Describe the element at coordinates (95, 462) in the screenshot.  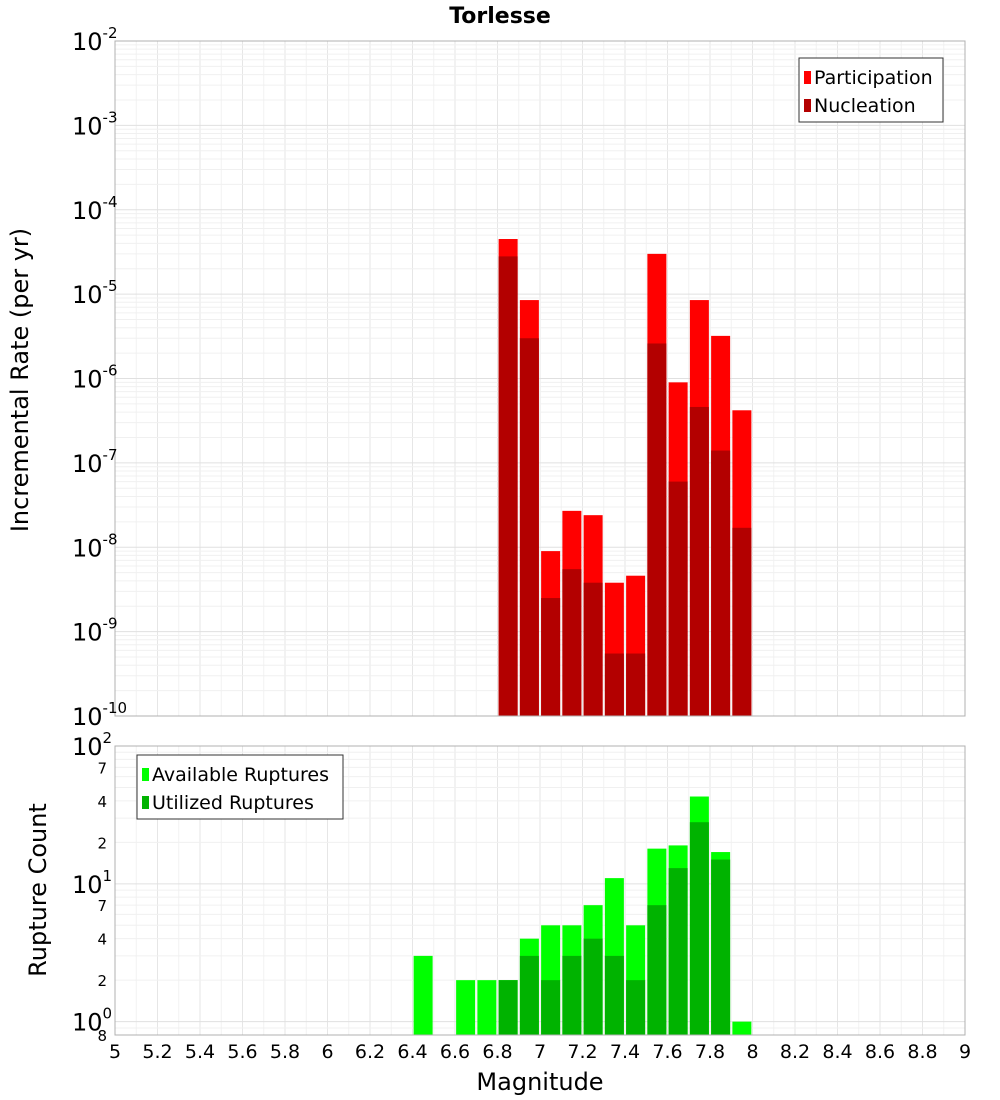
I see `top-y-tick-label: 10⁻⁷` at that location.